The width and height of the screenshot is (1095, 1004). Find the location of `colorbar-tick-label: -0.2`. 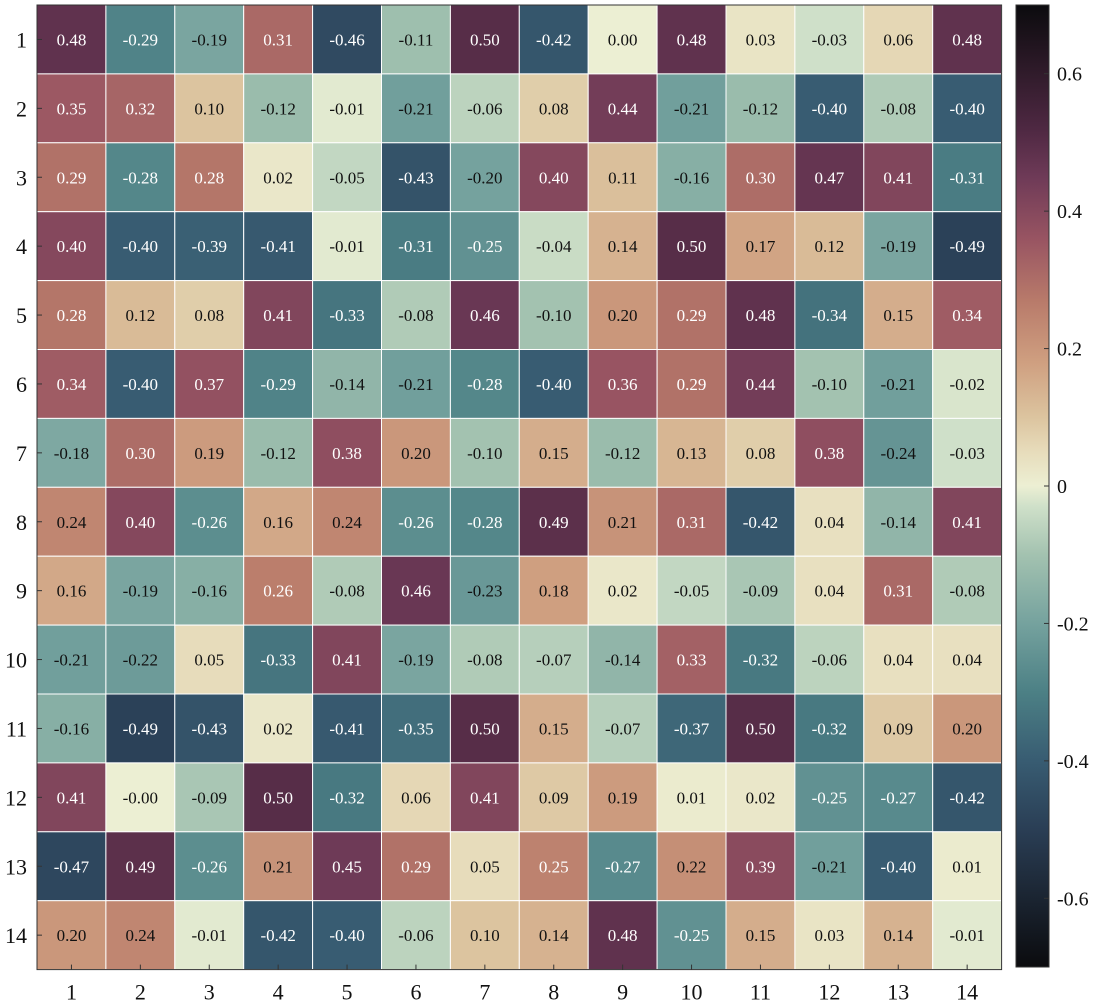

colorbar-tick-label: -0.2 is located at coordinates (1073, 624).